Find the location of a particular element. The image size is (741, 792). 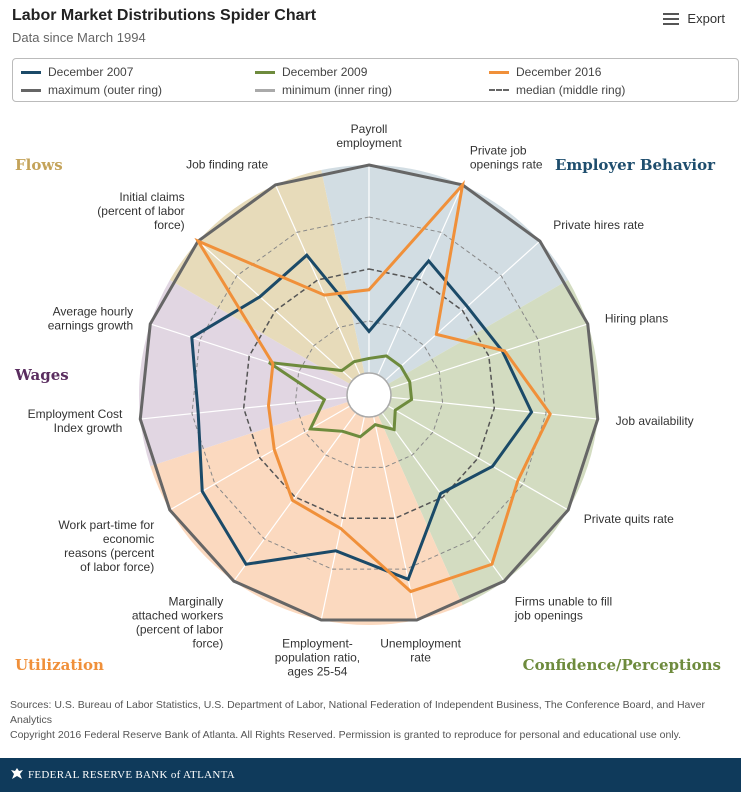

median-ring is located at coordinates (369, 393).